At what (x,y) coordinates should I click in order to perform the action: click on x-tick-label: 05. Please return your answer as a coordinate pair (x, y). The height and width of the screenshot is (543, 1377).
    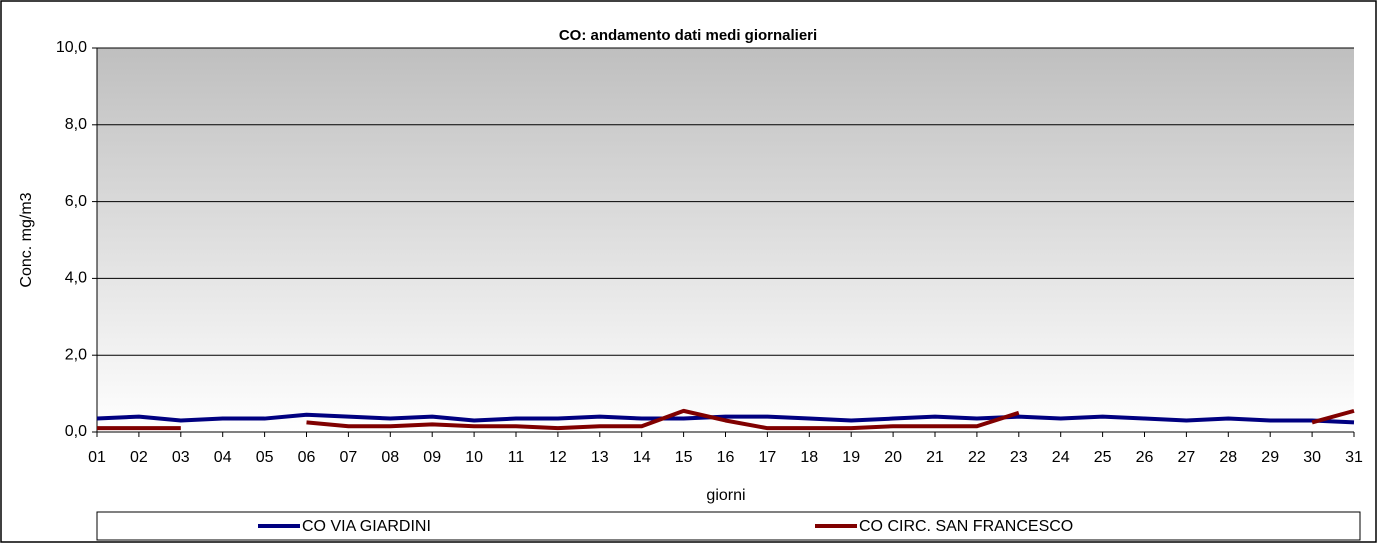
    Looking at the image, I should click on (265, 457).